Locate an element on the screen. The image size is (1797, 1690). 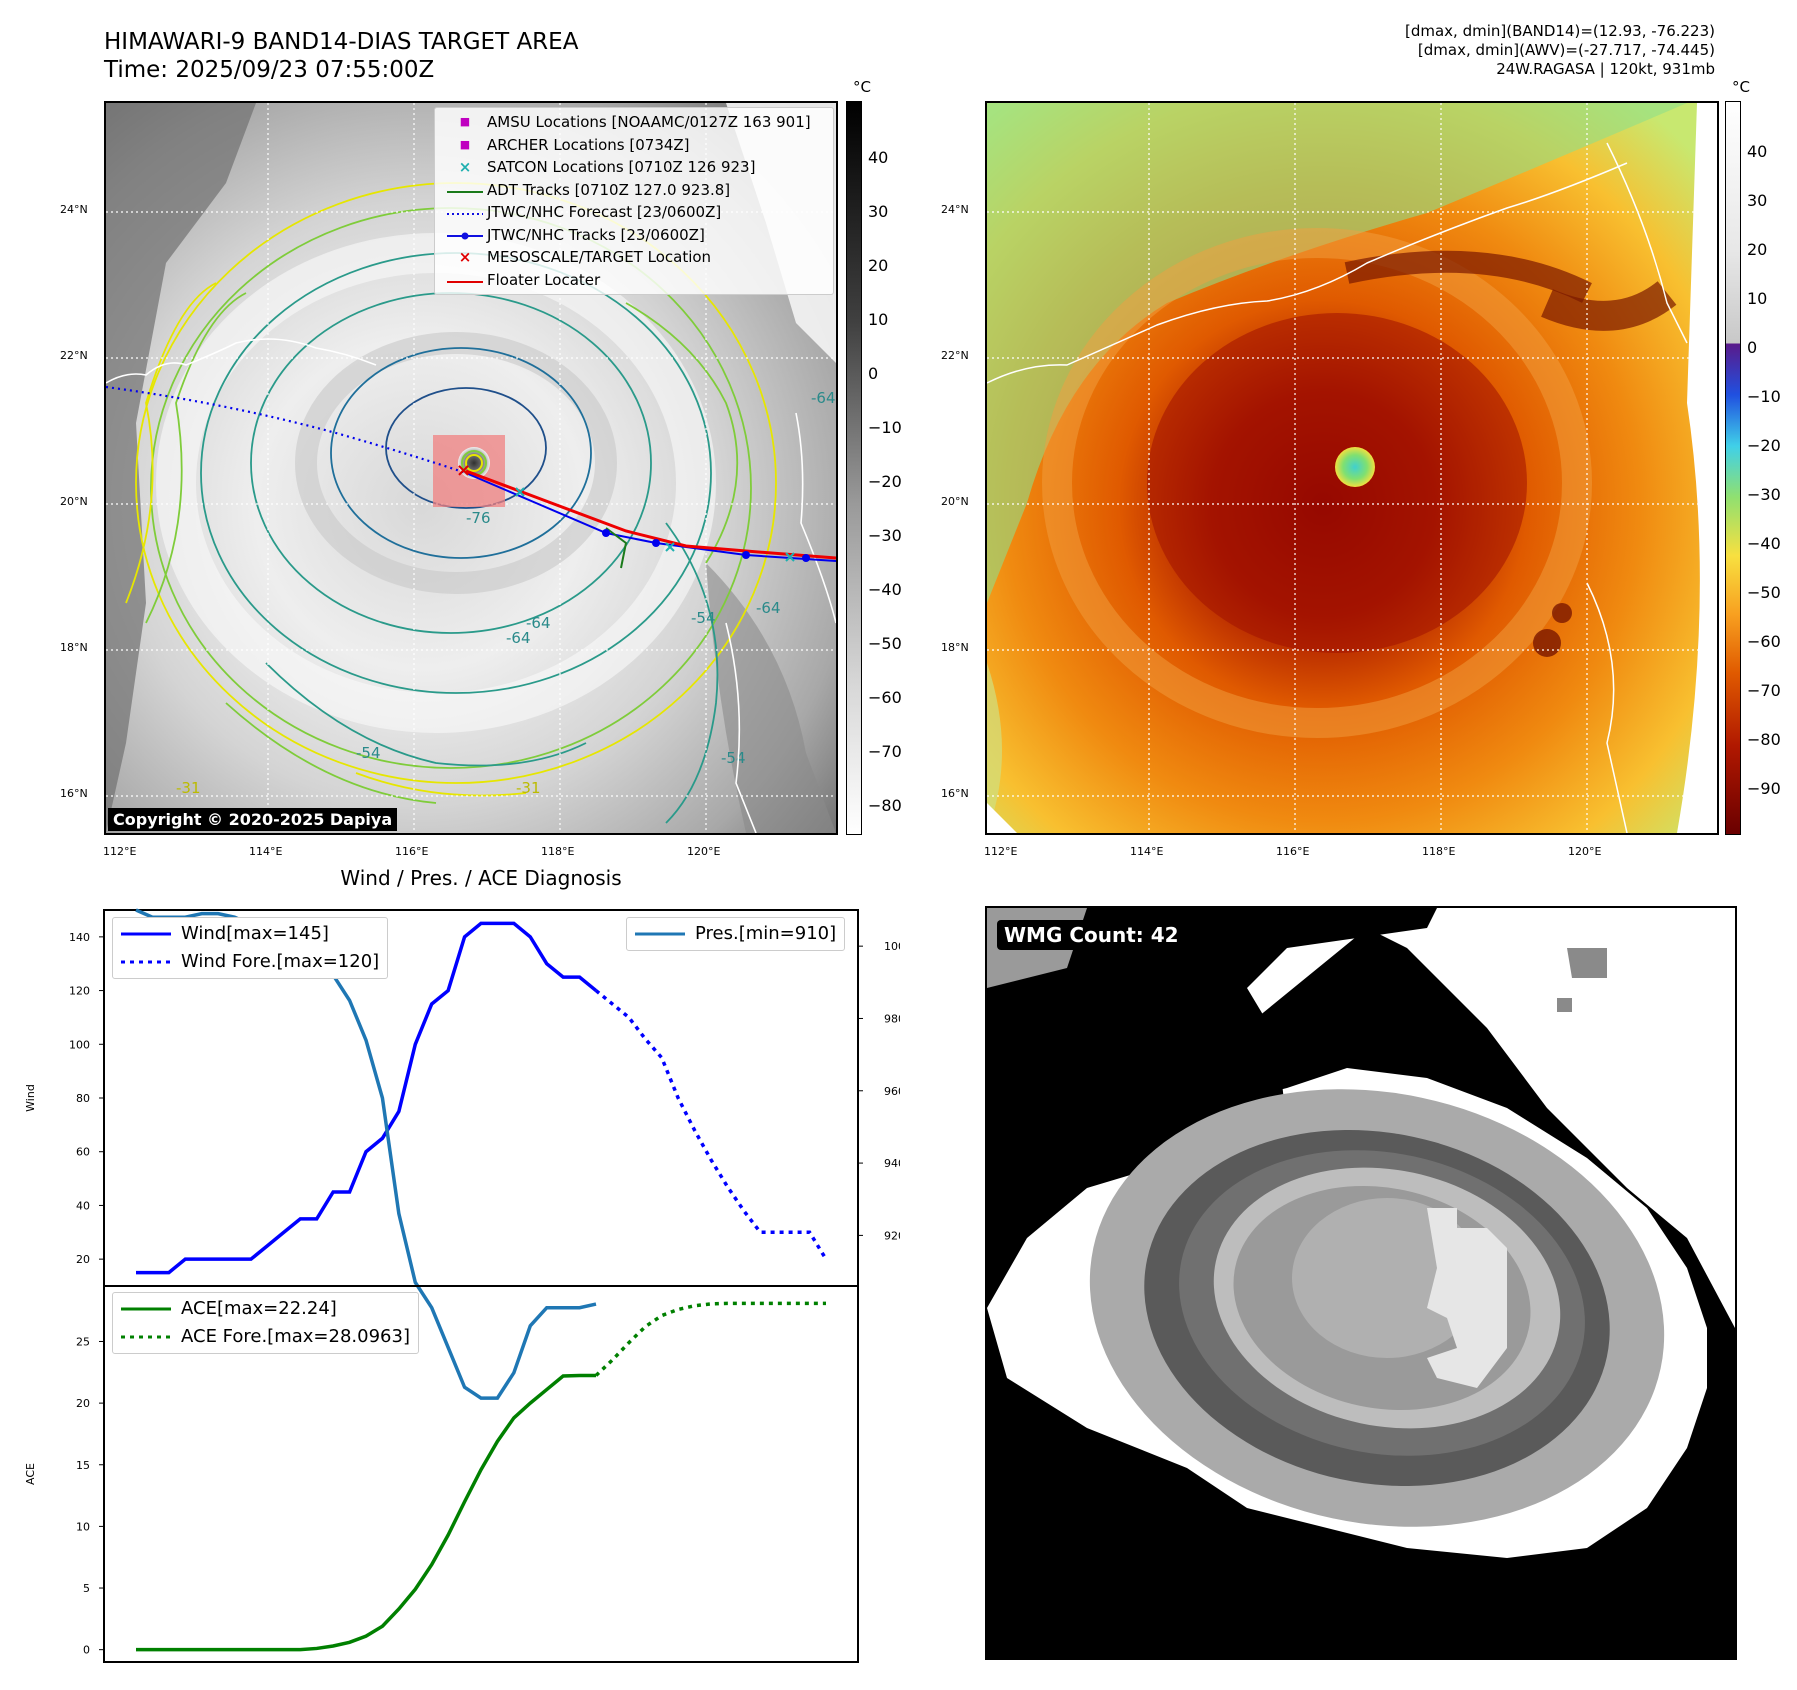
wind-tick-label: 60 is located at coordinates (83, 1152).